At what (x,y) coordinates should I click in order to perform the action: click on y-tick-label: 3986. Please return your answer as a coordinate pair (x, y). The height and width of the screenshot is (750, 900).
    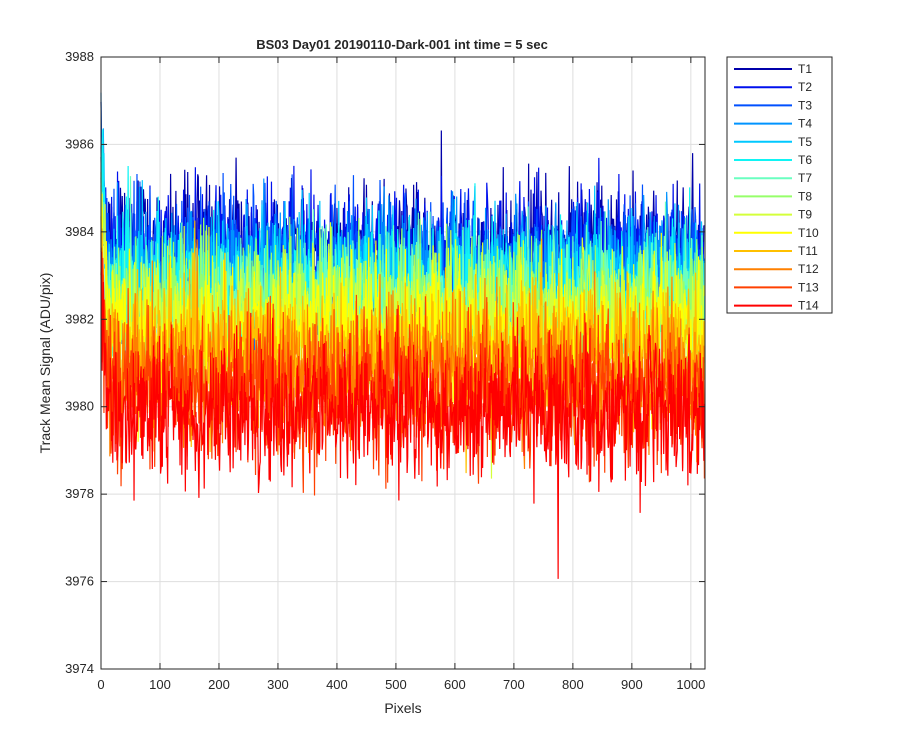
    Looking at the image, I should click on (79, 143).